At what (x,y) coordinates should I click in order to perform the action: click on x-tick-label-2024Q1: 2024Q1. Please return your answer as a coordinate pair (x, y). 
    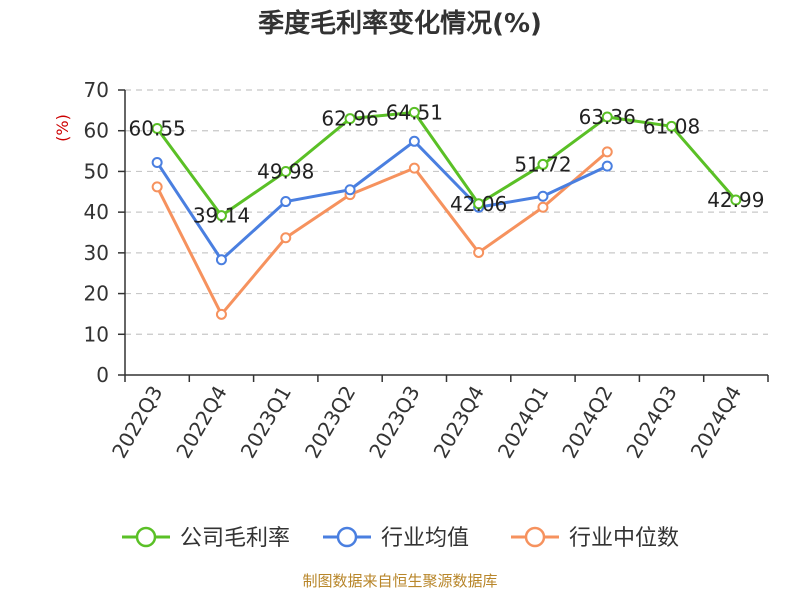
    Looking at the image, I should click on (523, 422).